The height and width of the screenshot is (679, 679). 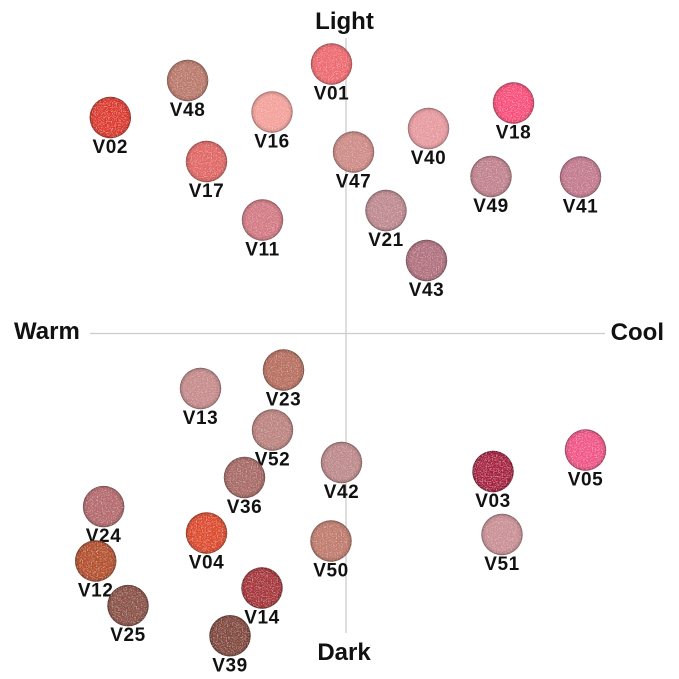 I want to click on svg-text: V01, so click(x=332, y=94).